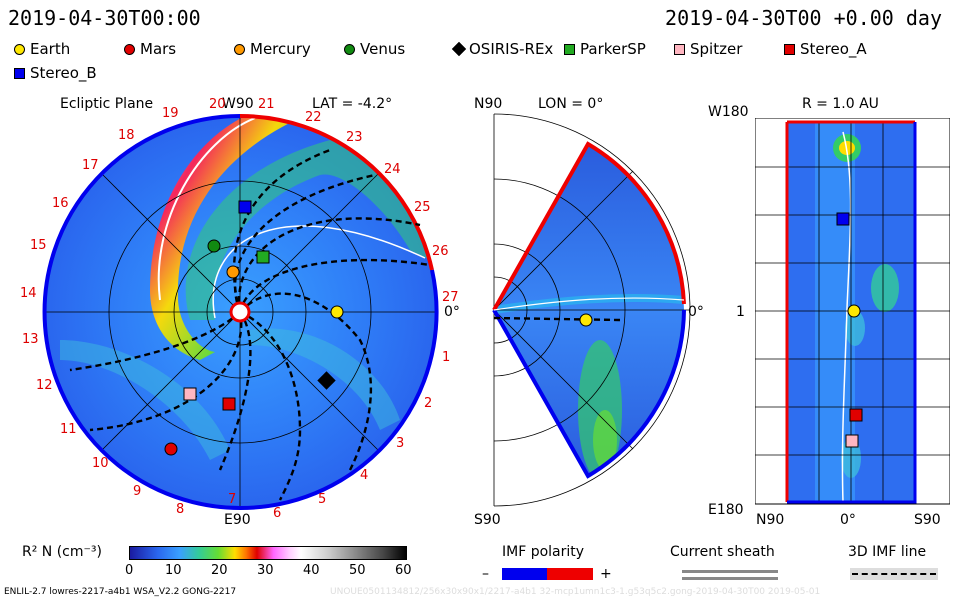 The height and width of the screenshot is (600, 960). What do you see at coordinates (219, 570) in the screenshot?
I see `colorbar-tick: 20` at bounding box center [219, 570].